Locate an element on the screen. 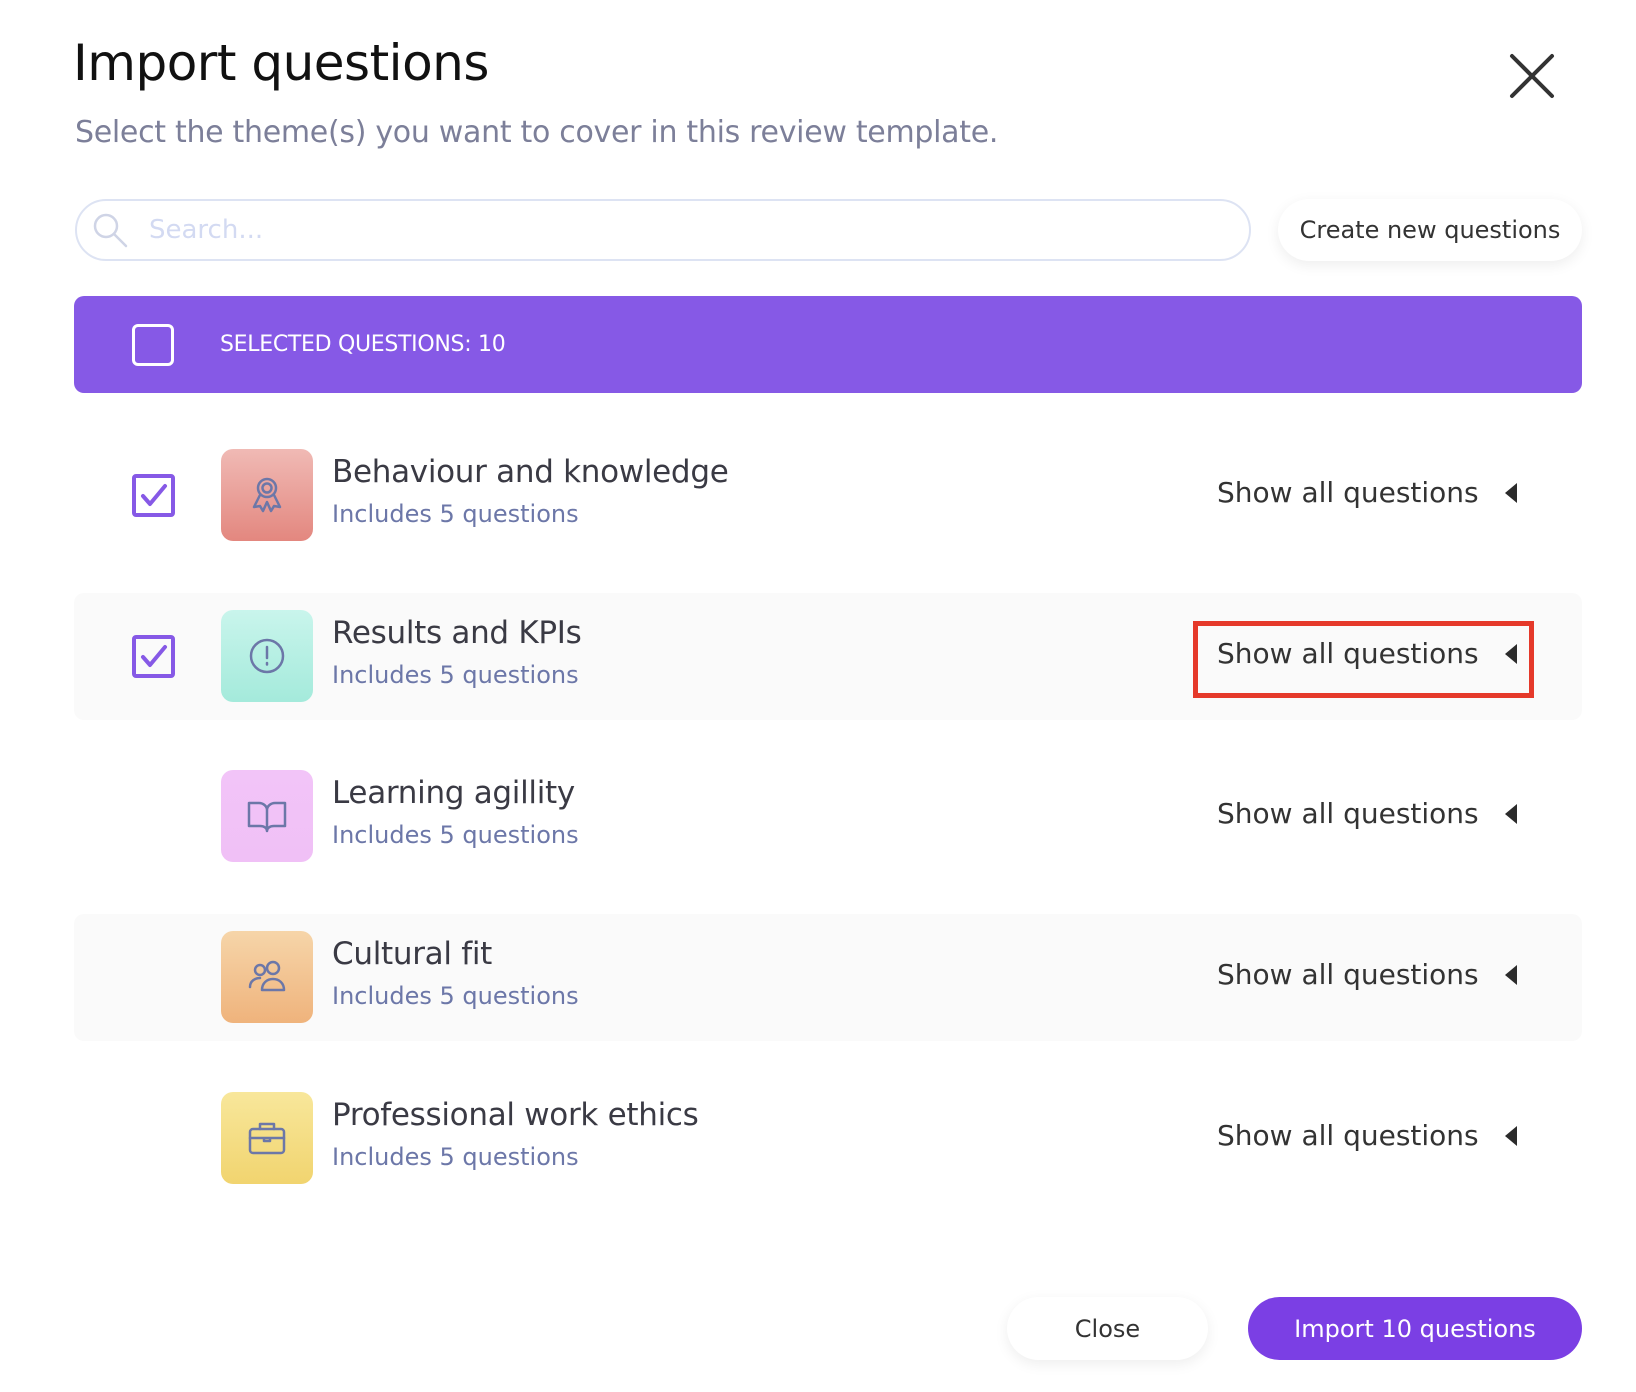  close-icon is located at coordinates (1532, 76).